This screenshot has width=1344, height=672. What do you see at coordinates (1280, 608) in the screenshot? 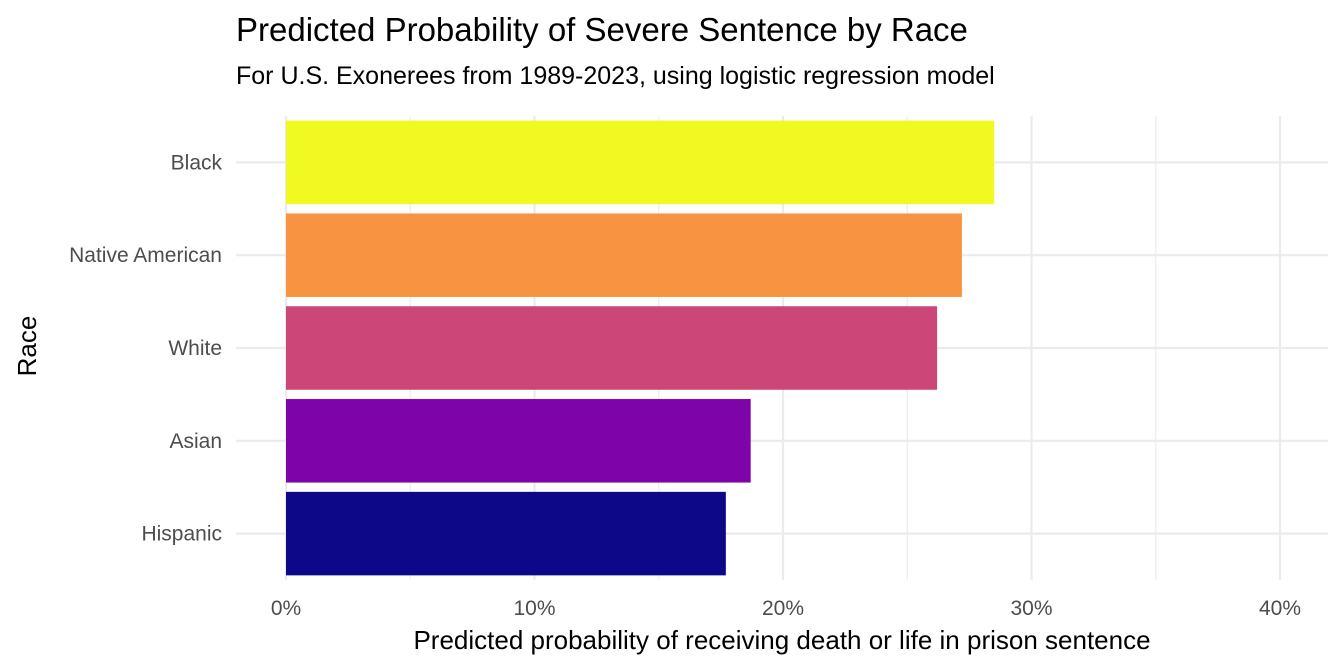
I see `x-tick-label: 40%` at bounding box center [1280, 608].